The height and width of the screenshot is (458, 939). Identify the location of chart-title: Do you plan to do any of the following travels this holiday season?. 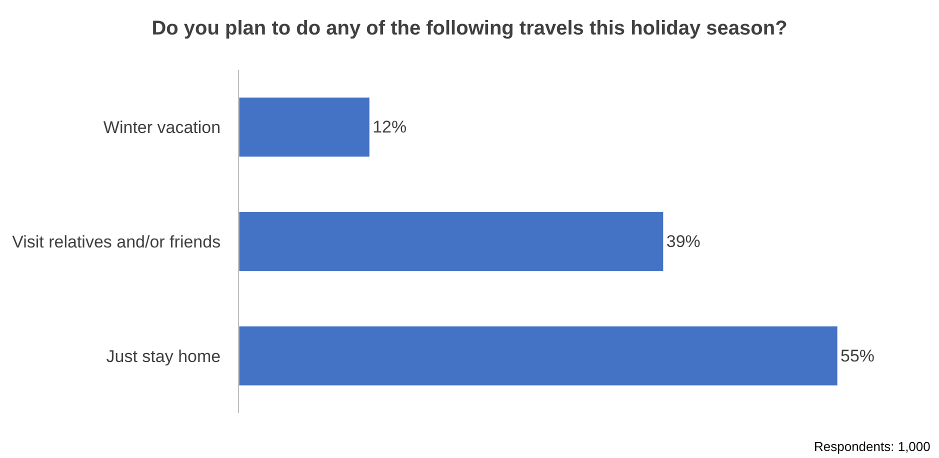
(470, 29).